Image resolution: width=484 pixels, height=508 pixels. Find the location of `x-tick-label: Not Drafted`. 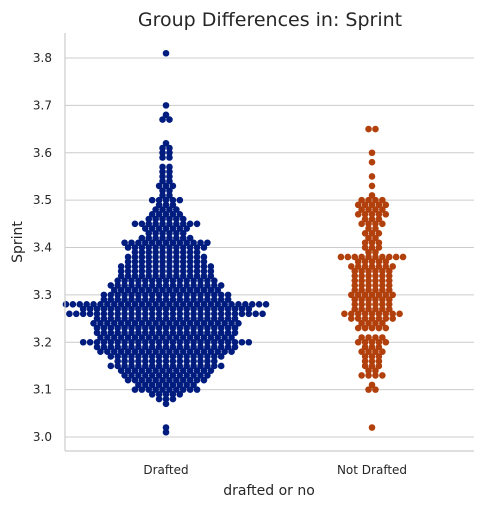

x-tick-label: Not Drafted is located at coordinates (372, 470).